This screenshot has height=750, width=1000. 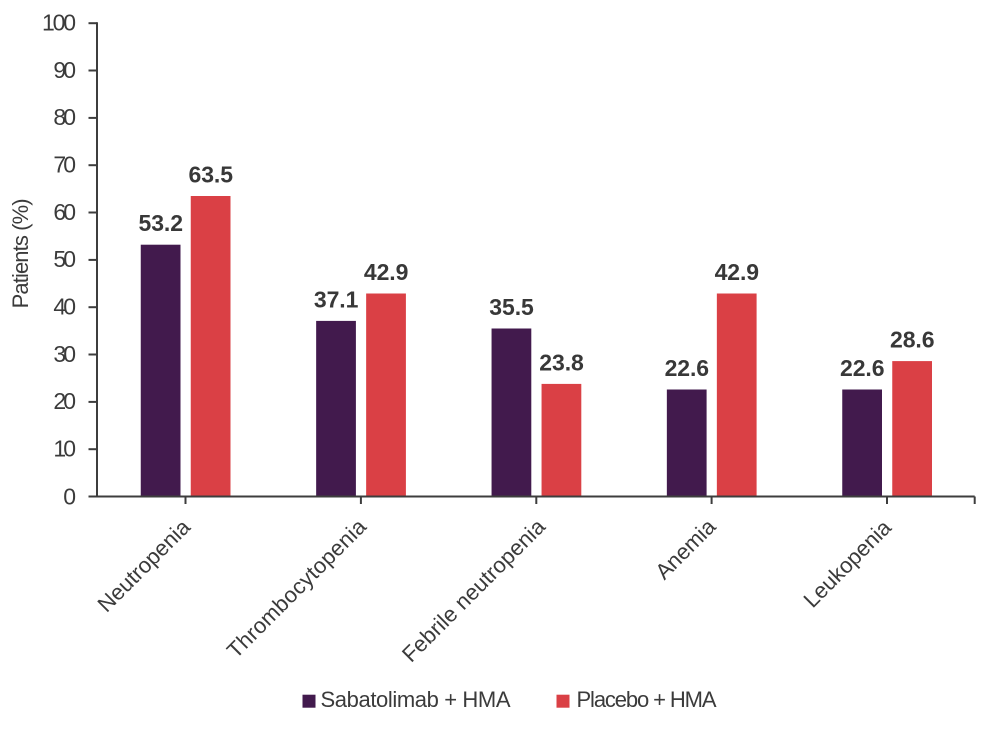 What do you see at coordinates (161, 223) in the screenshot?
I see `svg-text: 53.2` at bounding box center [161, 223].